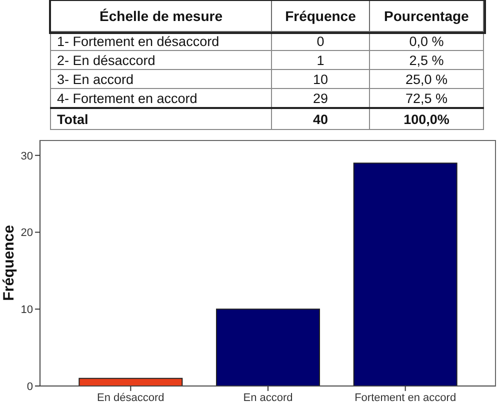 The image size is (501, 415). I want to click on data-label: 100,0%, so click(426, 119).